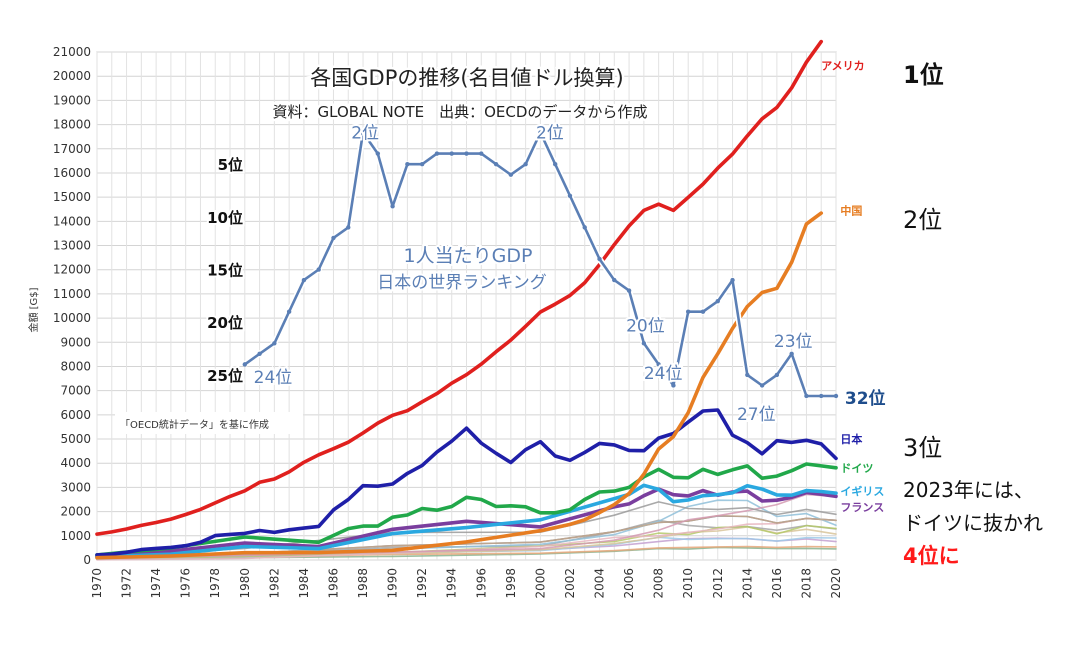 The image size is (1082, 668). What do you see at coordinates (75, 342) in the screenshot?
I see `y-tick-label: 9000` at bounding box center [75, 342].